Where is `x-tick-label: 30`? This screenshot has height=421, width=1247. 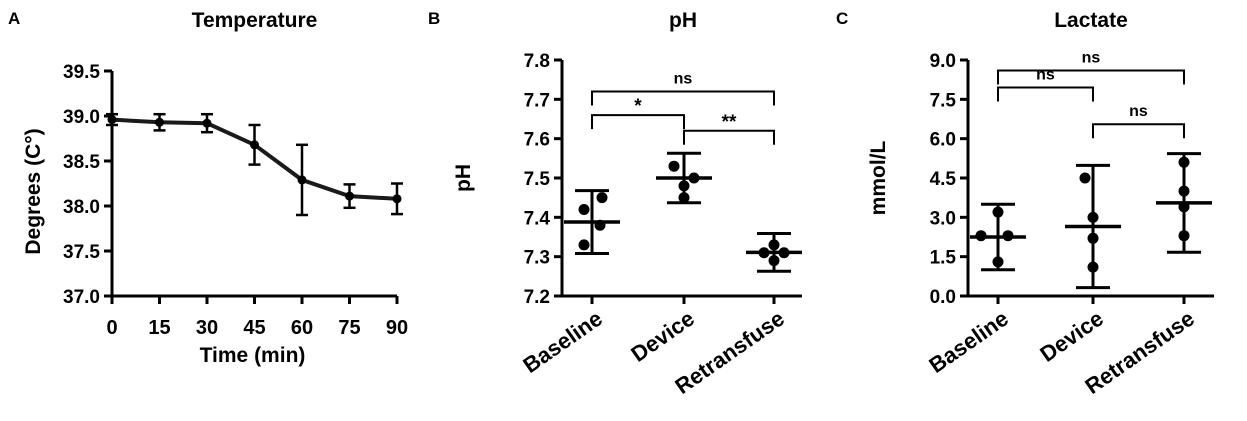 x-tick-label: 30 is located at coordinates (207, 328).